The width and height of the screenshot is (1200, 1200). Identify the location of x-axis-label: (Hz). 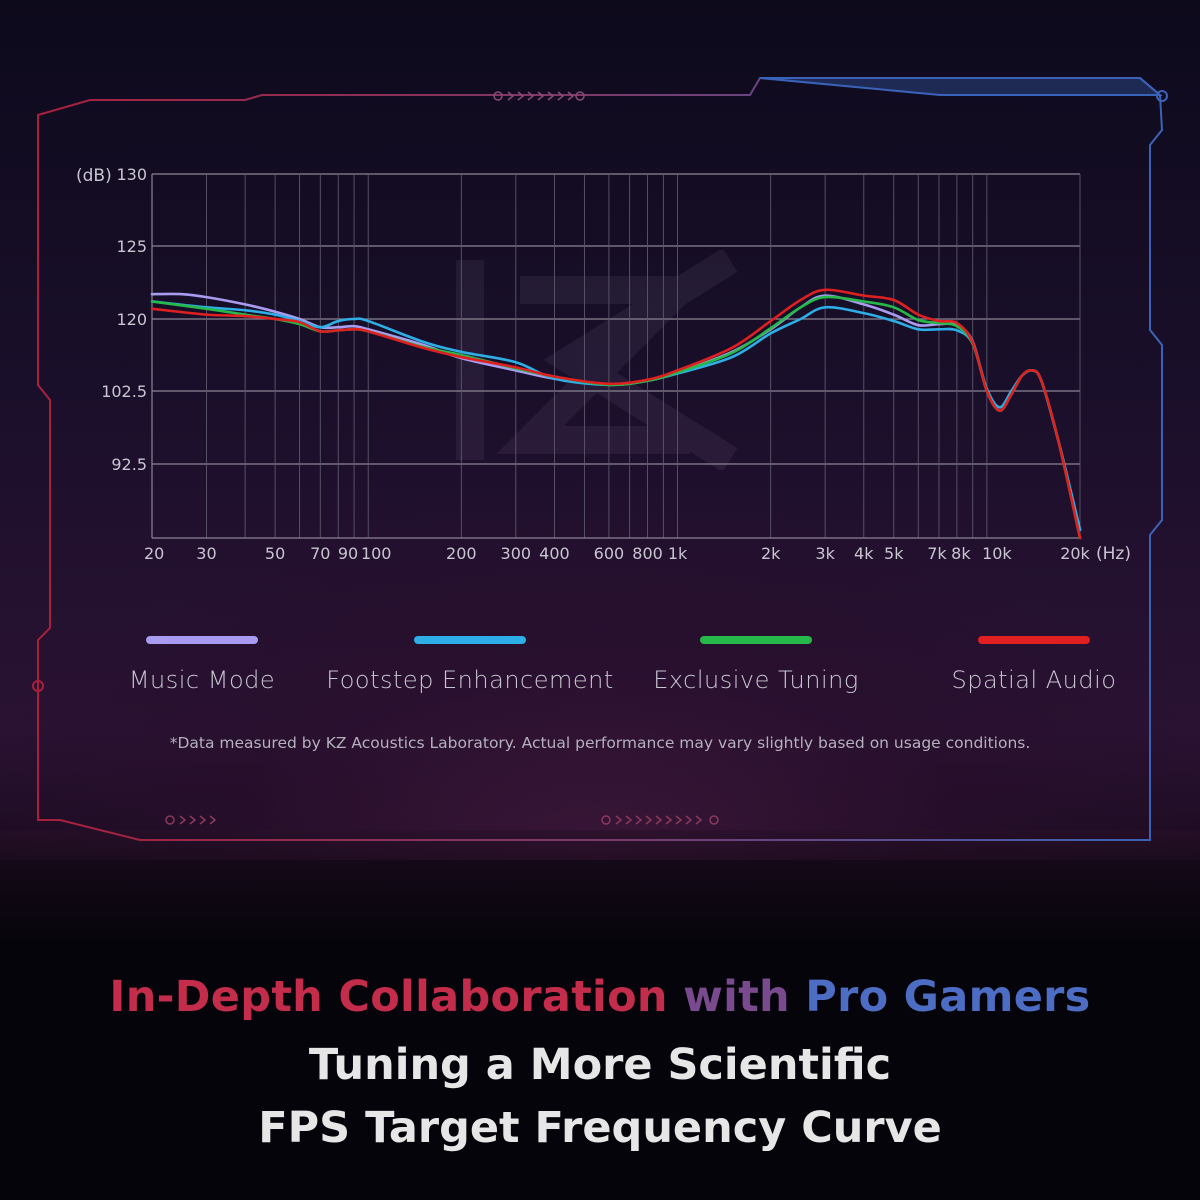
(1113, 554).